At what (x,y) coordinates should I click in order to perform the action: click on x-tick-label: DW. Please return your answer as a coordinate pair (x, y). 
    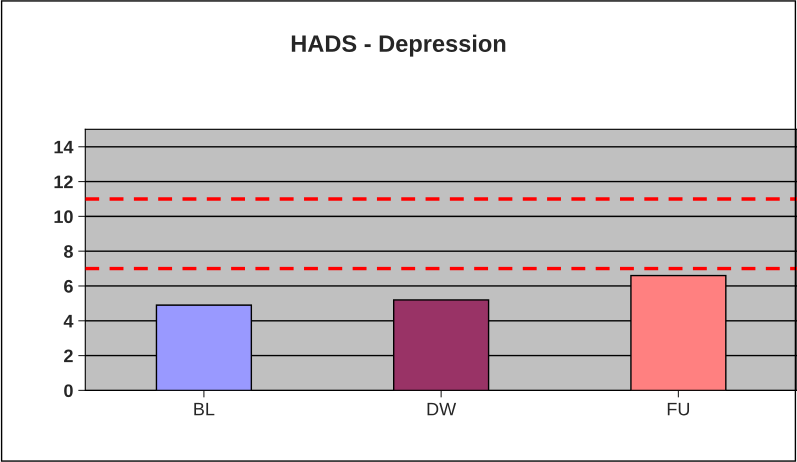
    Looking at the image, I should click on (442, 409).